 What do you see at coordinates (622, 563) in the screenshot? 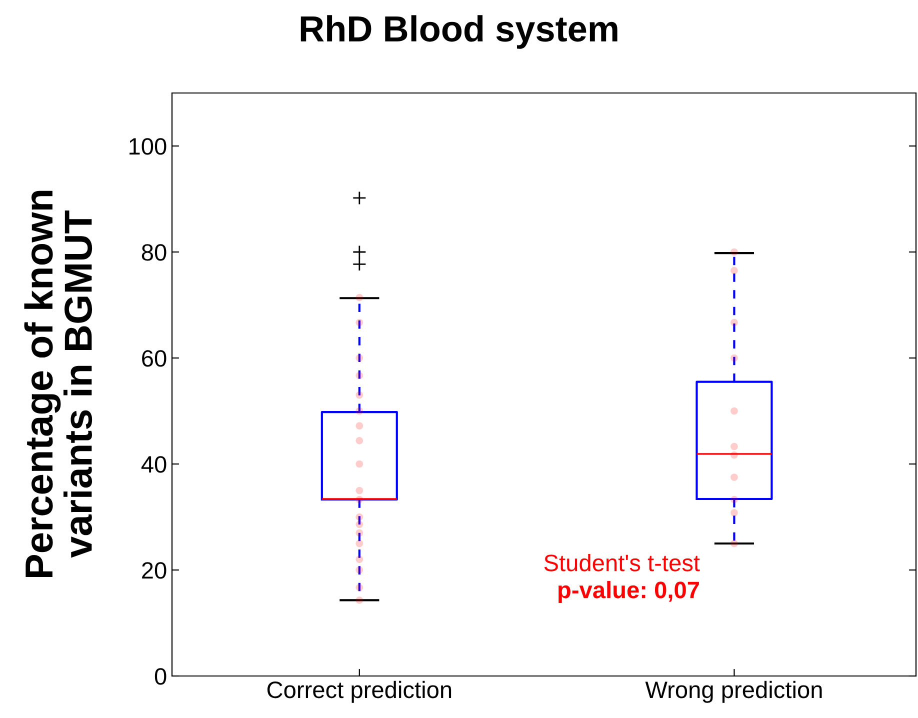
I see `annotation: Student's t-test` at bounding box center [622, 563].